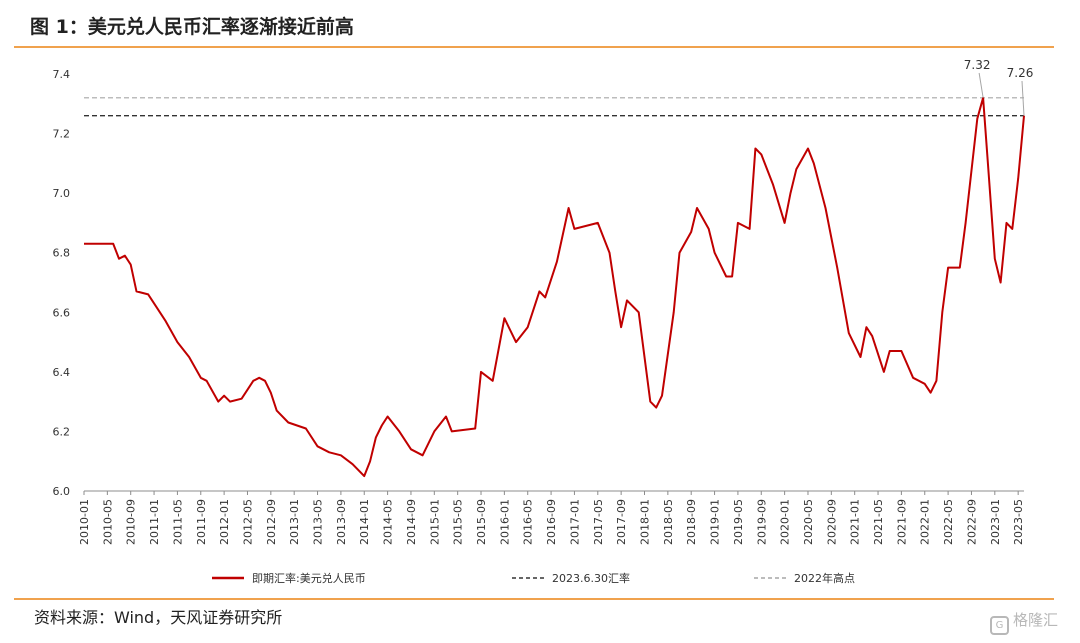 Image resolution: width=1080 pixels, height=643 pixels. Describe the element at coordinates (785, 522) in the screenshot. I see `x-tick-label: 2020-01` at that location.